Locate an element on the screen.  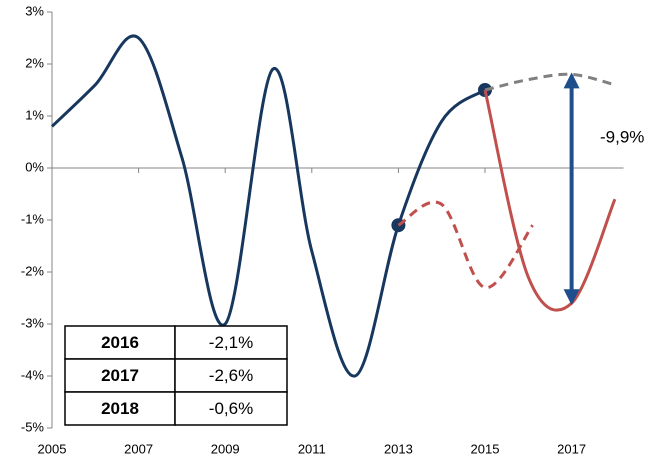
table-year: 2018 is located at coordinates (120, 408).